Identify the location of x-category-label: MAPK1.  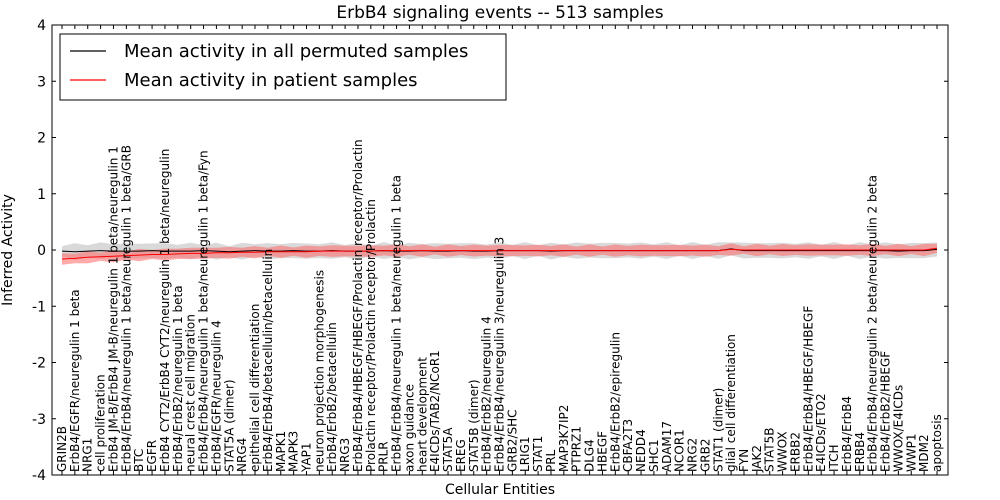
(281, 451).